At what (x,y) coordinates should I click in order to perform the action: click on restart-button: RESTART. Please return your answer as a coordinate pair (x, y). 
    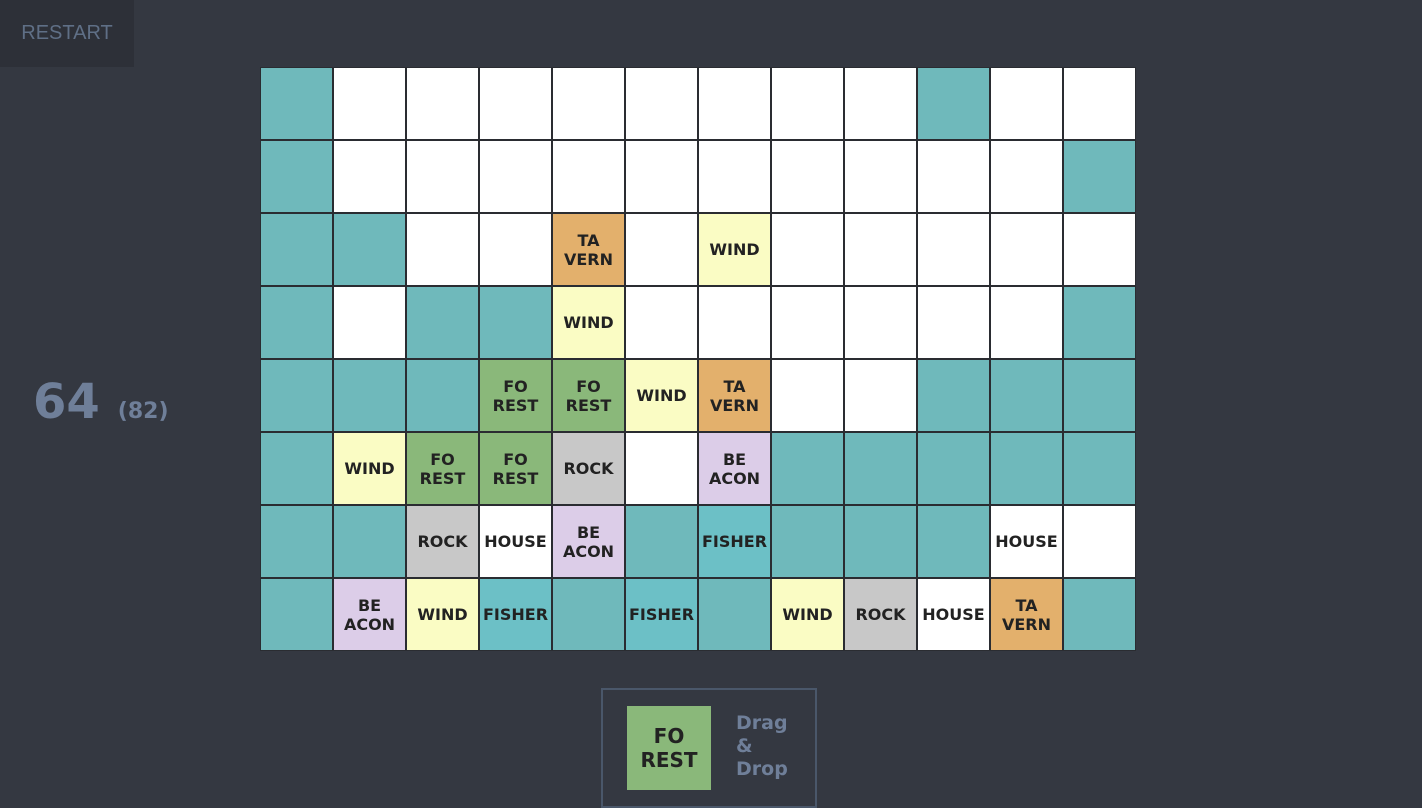
    Looking at the image, I should click on (67, 33).